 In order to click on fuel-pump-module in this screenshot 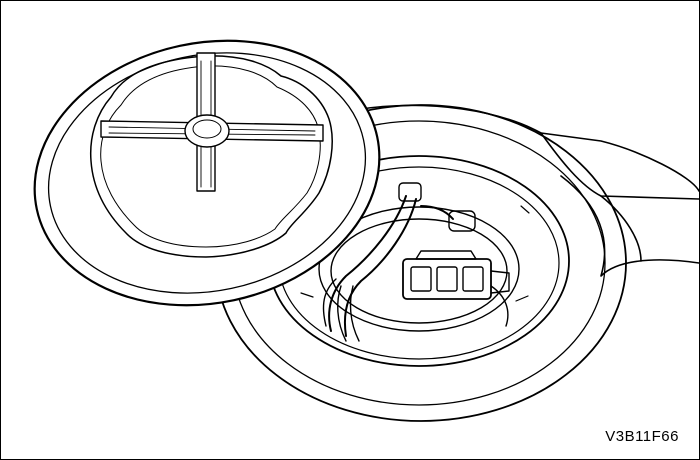, I will do `click(419, 262)`.